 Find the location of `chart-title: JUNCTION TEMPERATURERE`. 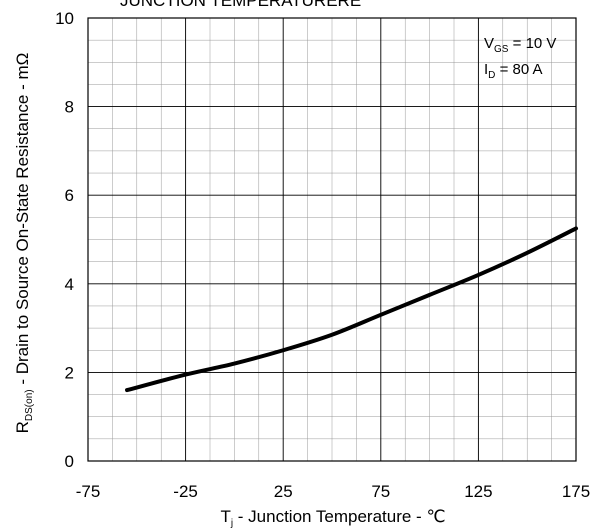

chart-title: JUNCTION TEMPERATURERE is located at coordinates (240, 5).